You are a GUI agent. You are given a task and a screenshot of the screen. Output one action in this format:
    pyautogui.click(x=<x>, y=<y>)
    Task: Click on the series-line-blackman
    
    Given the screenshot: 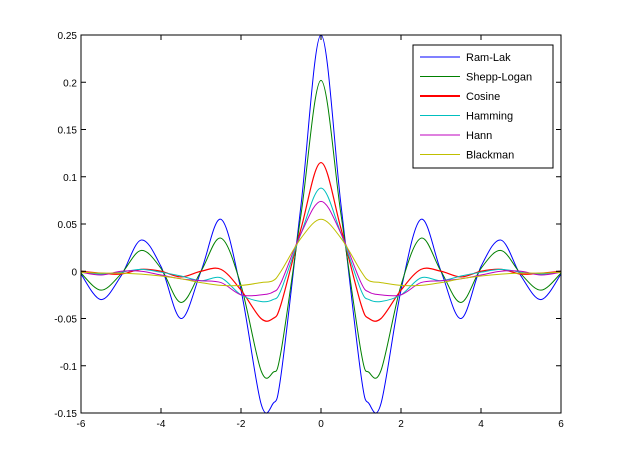 What is the action you would take?
    pyautogui.click(x=321, y=252)
    